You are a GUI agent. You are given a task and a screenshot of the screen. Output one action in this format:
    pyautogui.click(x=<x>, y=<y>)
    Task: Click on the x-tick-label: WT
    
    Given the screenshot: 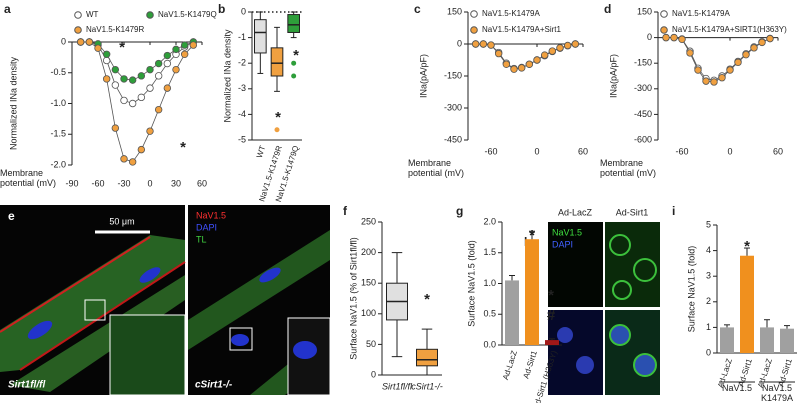 What is the action you would take?
    pyautogui.click(x=261, y=151)
    